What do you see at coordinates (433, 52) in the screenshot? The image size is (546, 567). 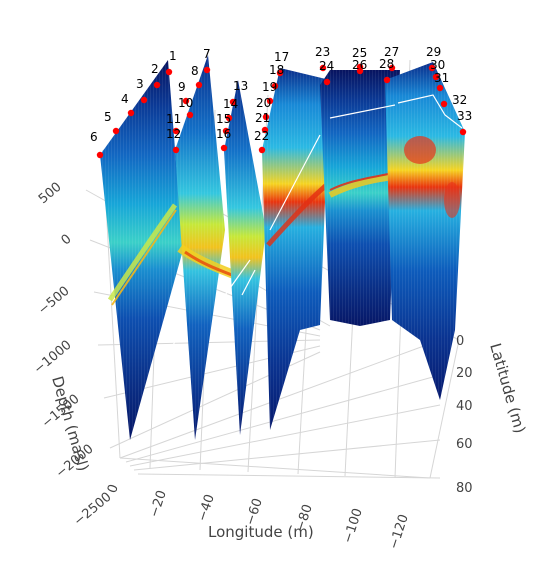 I see `well-label-29: 29` at bounding box center [433, 52].